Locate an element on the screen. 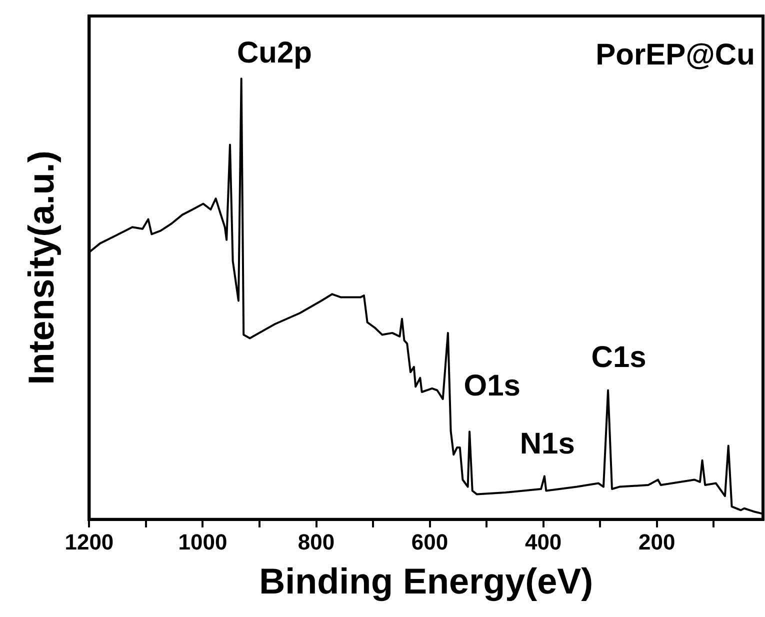  text: PorEP@Cu is located at coordinates (675, 55).